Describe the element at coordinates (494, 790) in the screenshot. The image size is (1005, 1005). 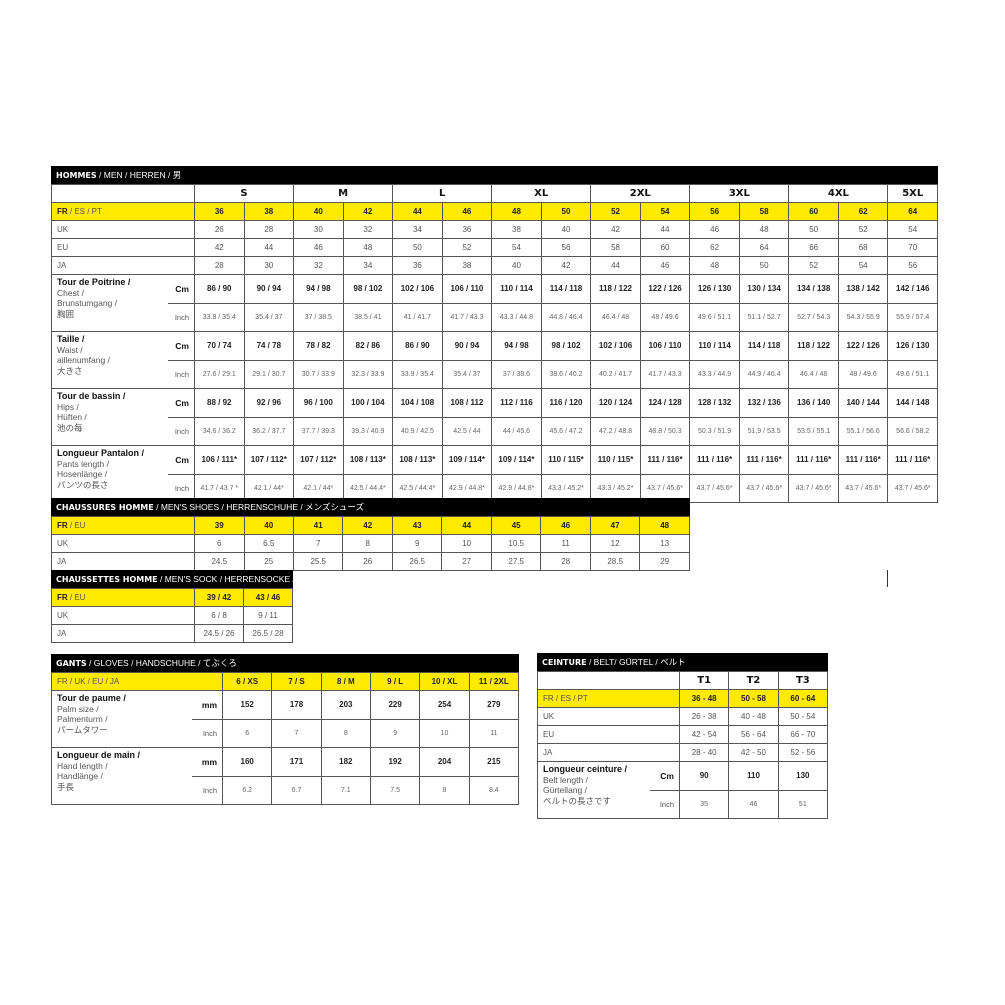
I see `measurement-value: 8.4` at that location.